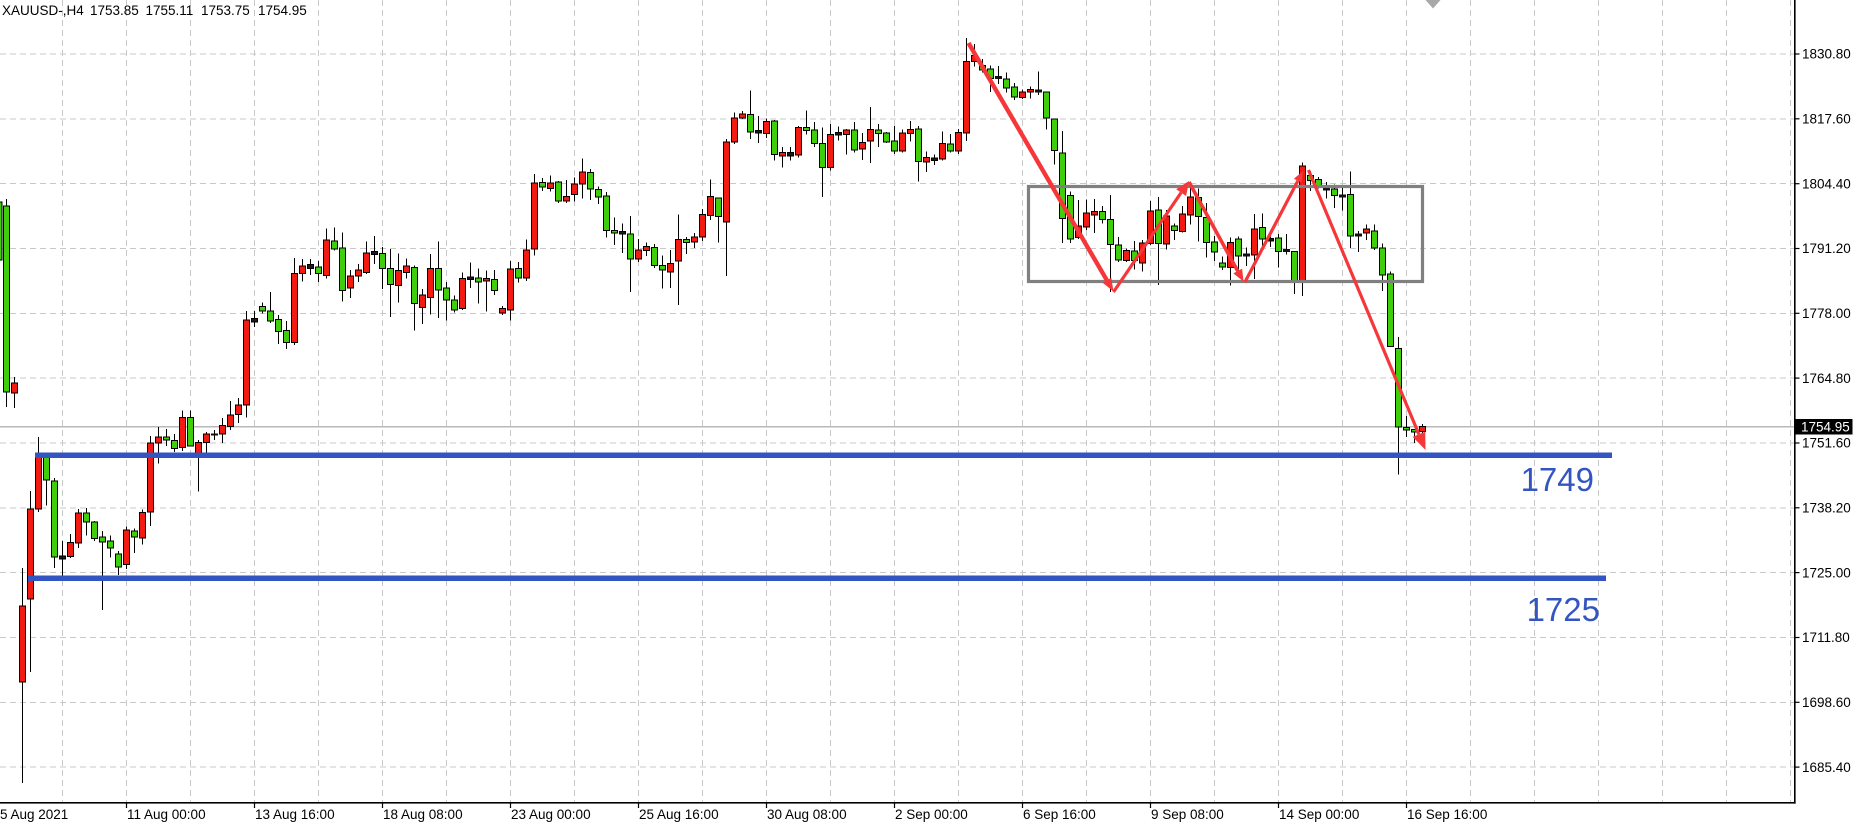  I want to click on svg-text: 1817.60, so click(1826, 119).